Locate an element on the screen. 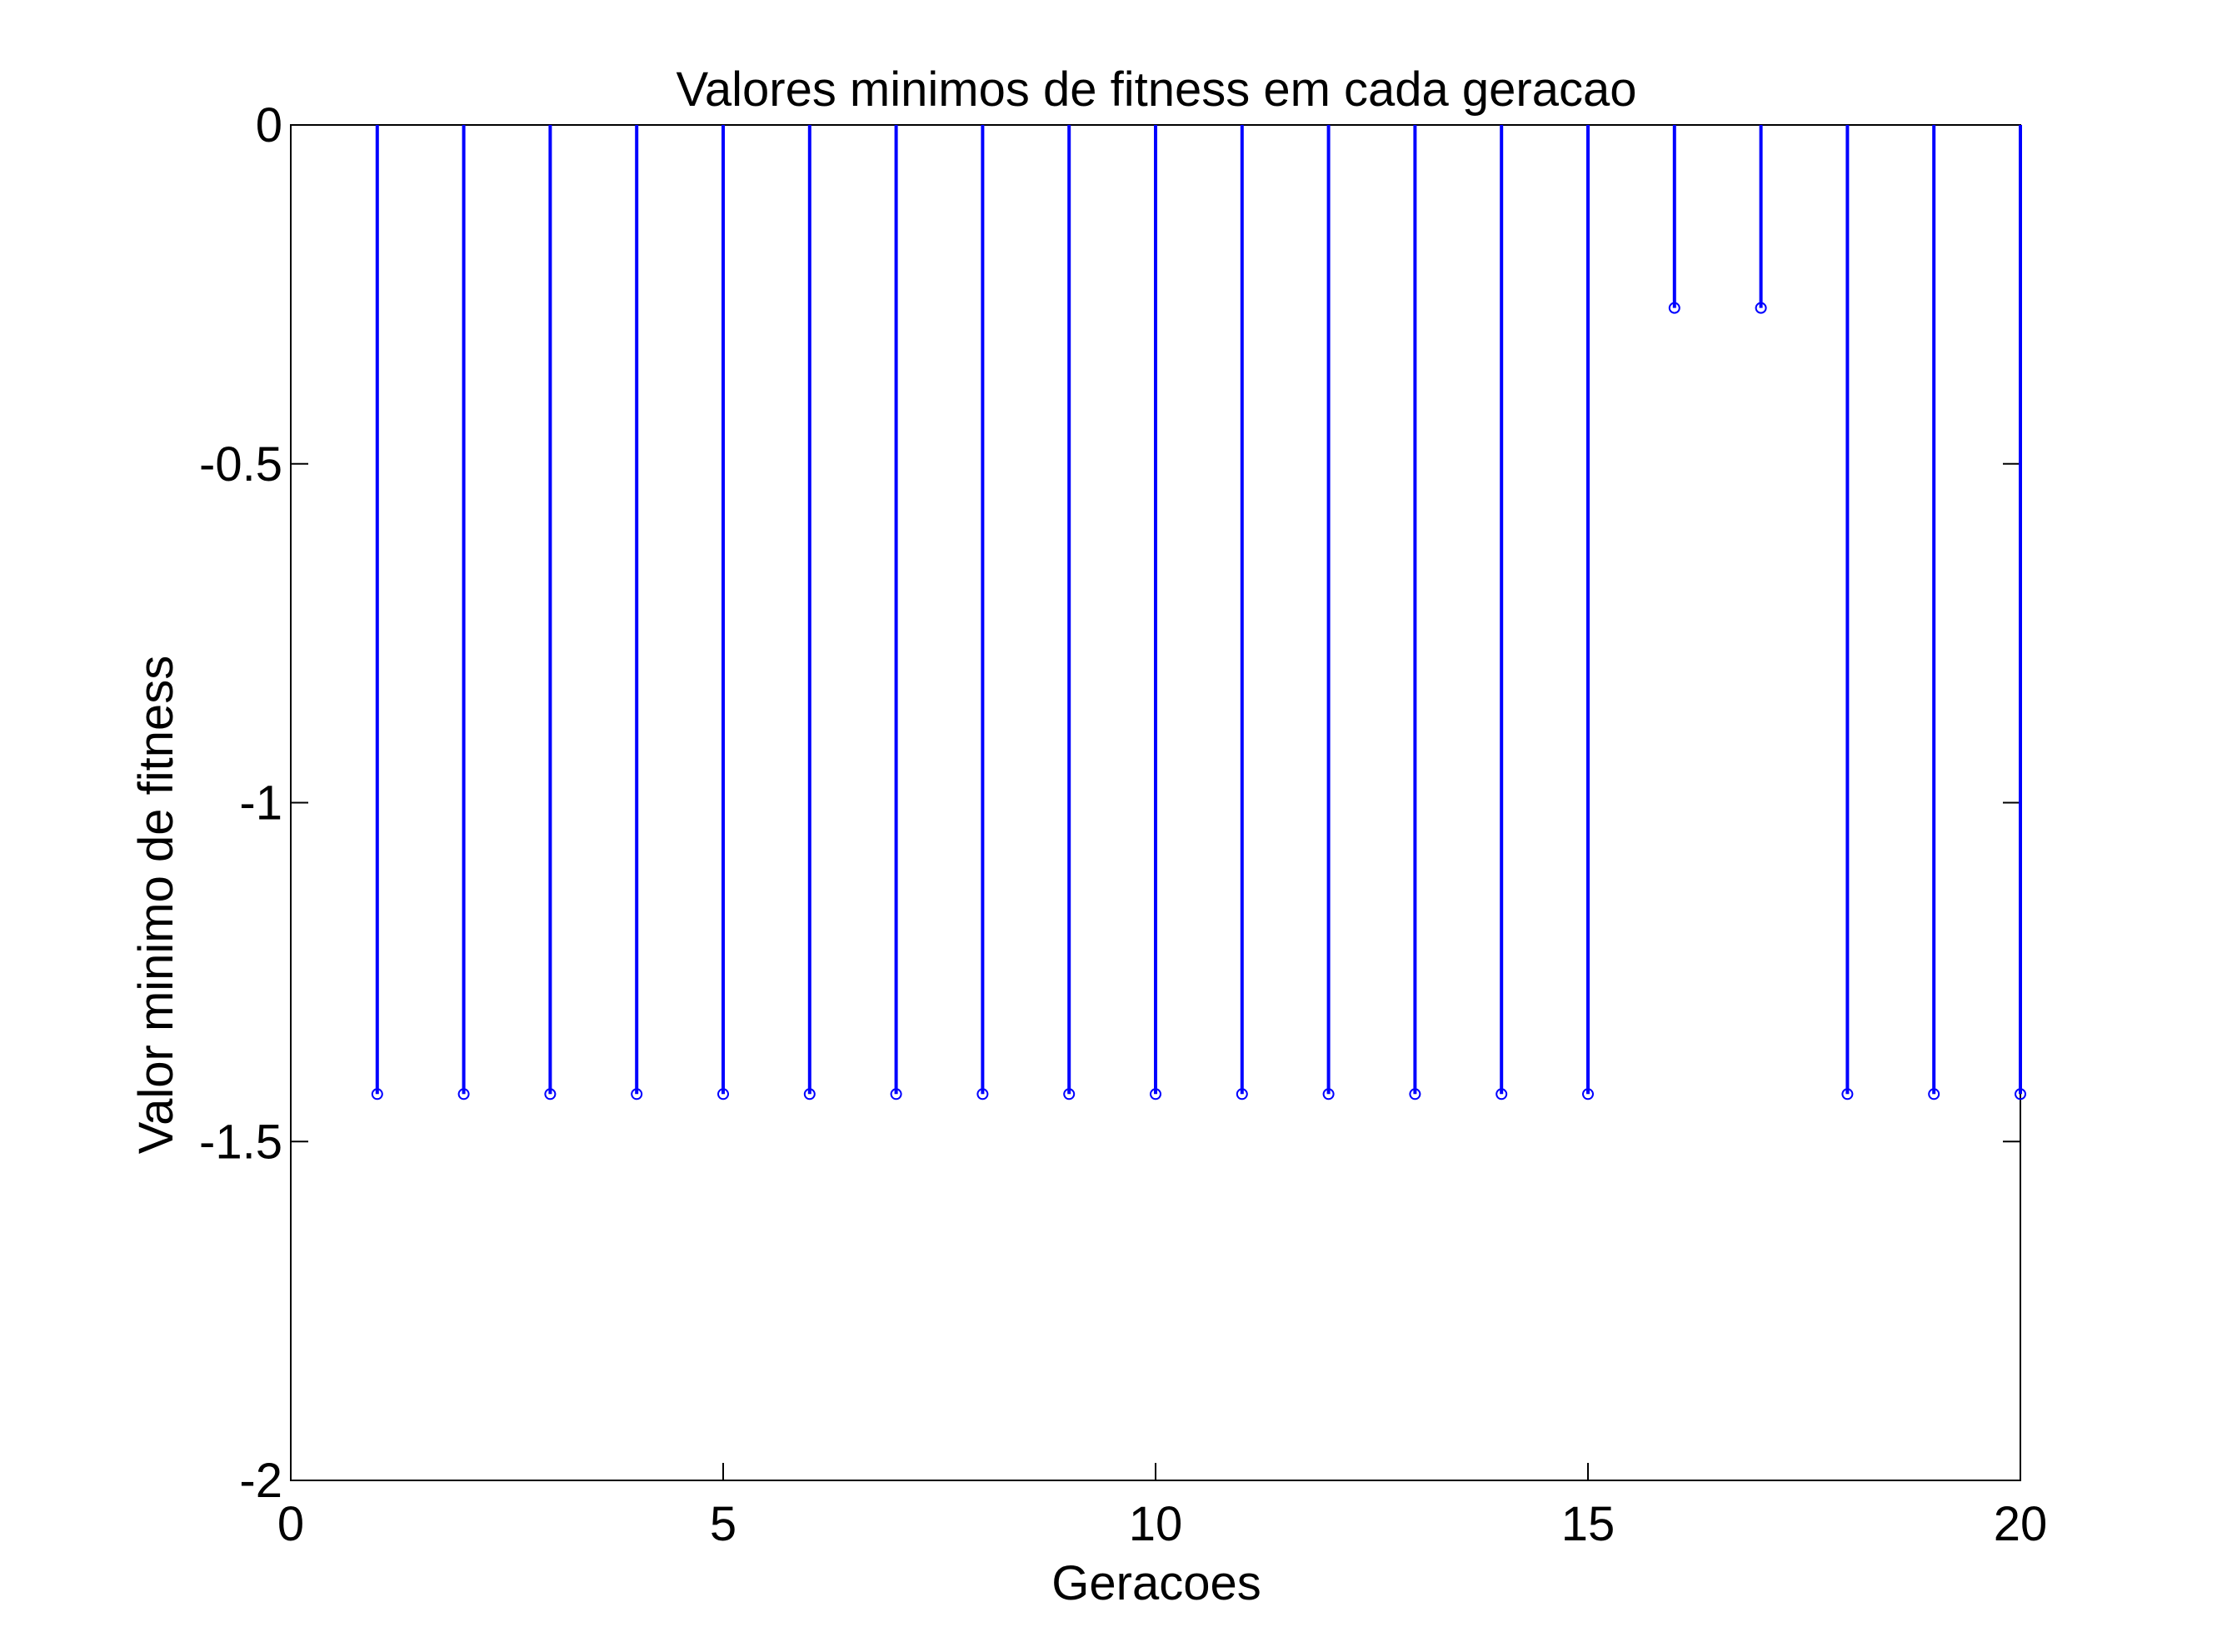 The image size is (2222, 1652). x-tick-label: 0 is located at coordinates (290, 1524).